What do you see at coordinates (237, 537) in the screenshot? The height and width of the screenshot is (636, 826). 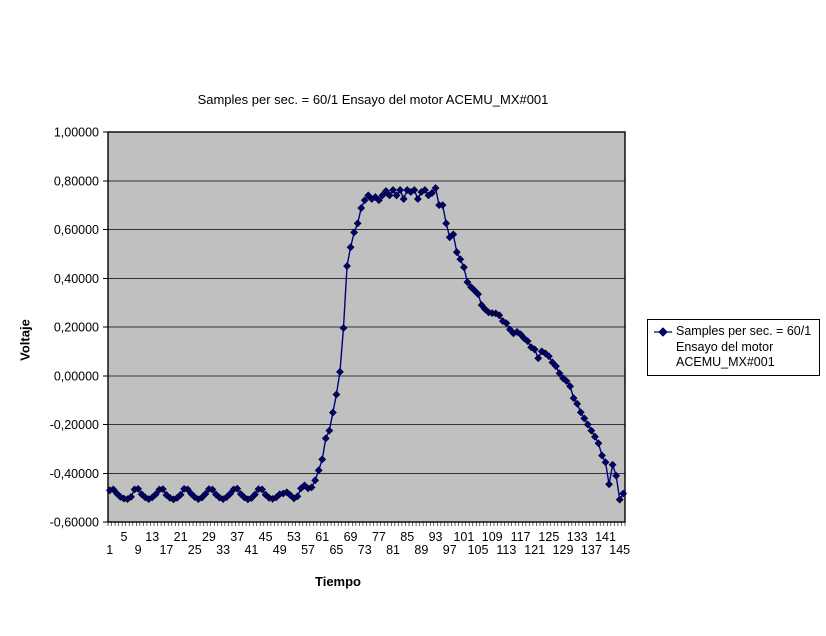 I see `svg-text: 37` at bounding box center [237, 537].